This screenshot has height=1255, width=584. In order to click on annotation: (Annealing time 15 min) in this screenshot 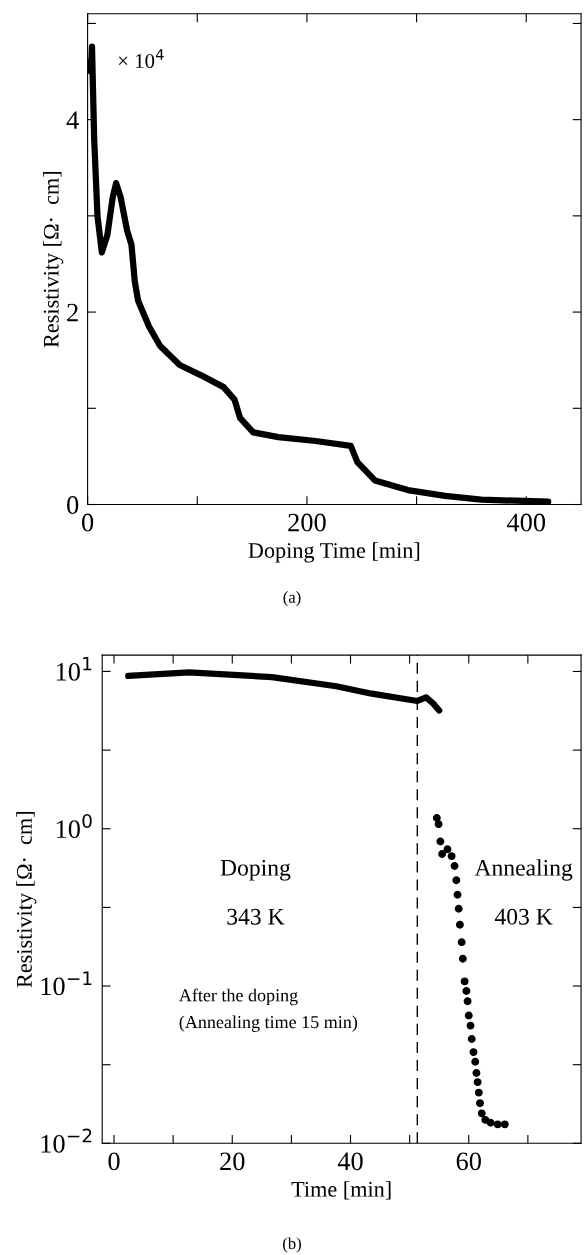, I will do `click(268, 1023)`.